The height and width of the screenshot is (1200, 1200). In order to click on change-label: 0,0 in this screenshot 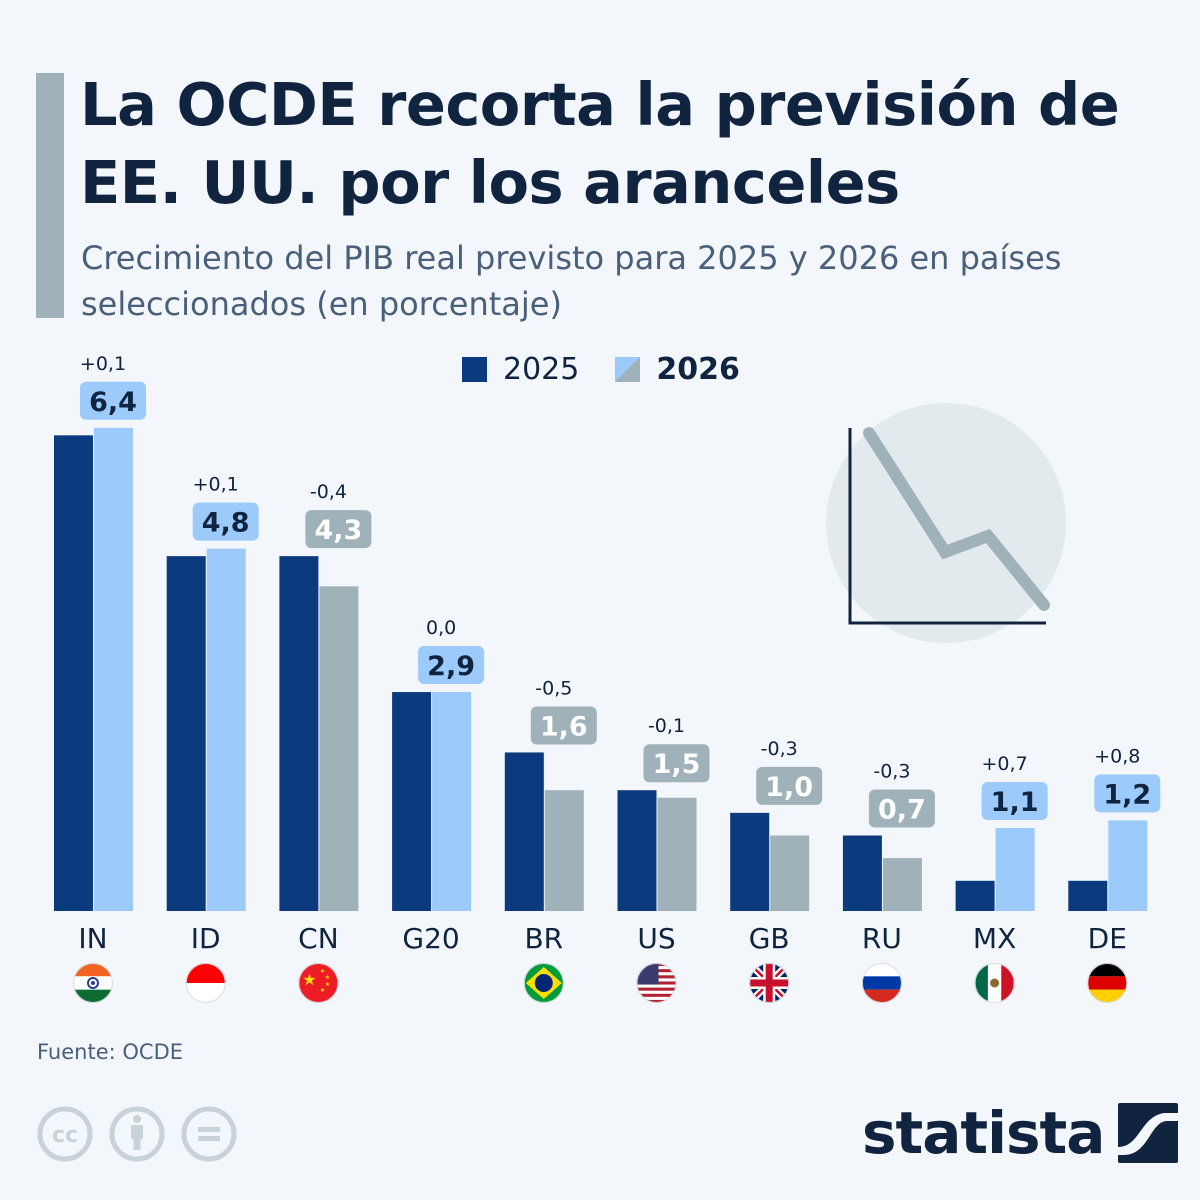, I will do `click(441, 628)`.